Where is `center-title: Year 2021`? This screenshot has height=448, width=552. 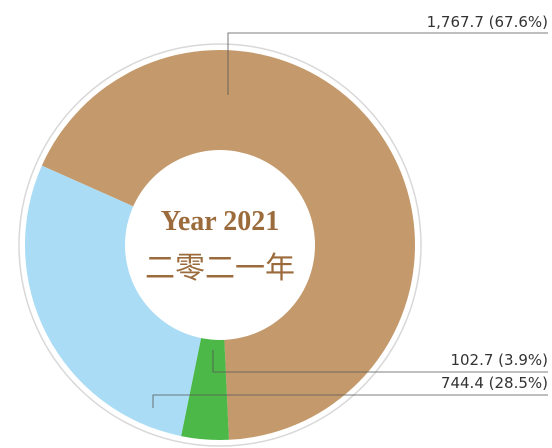
center-title: Year 2021 is located at coordinates (220, 221).